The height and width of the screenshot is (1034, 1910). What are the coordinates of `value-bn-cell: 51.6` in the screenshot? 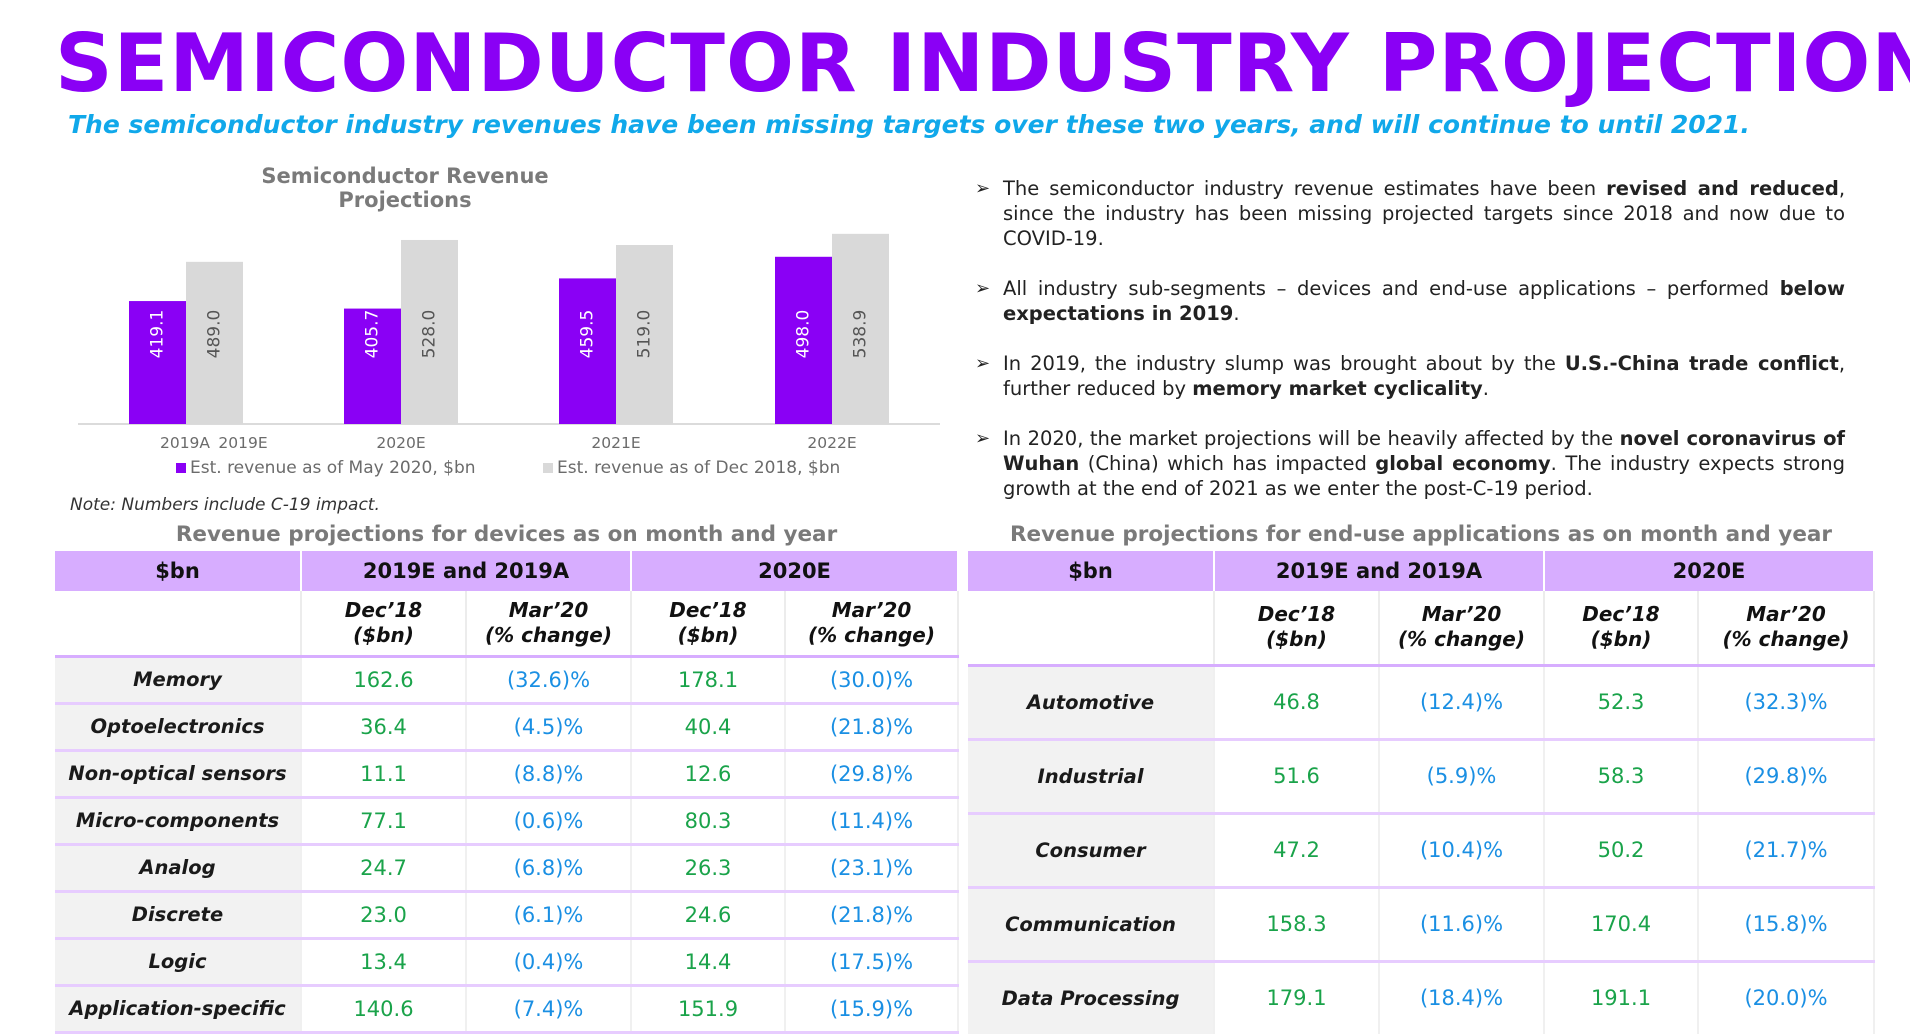 It's located at (1297, 777).